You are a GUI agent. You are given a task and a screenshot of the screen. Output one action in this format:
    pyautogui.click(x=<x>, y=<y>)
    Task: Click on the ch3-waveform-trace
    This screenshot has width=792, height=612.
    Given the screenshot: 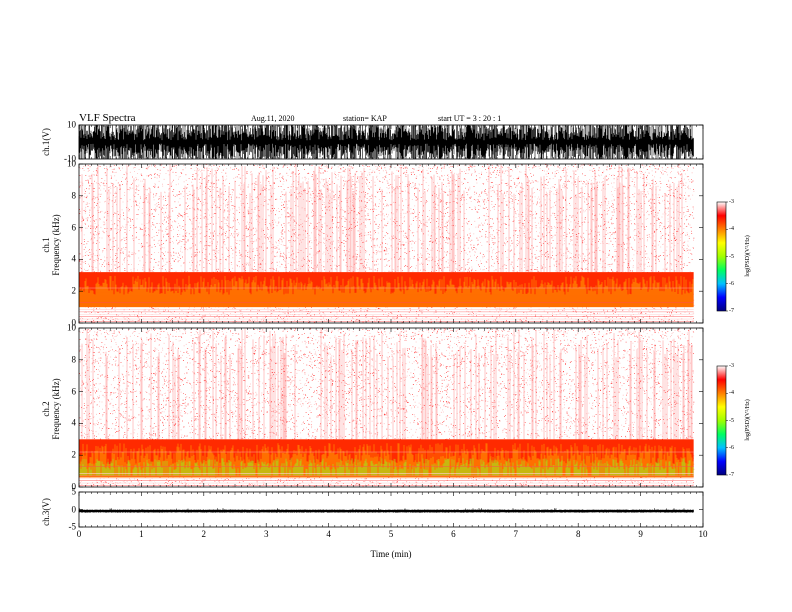 What is the action you would take?
    pyautogui.click(x=386, y=510)
    